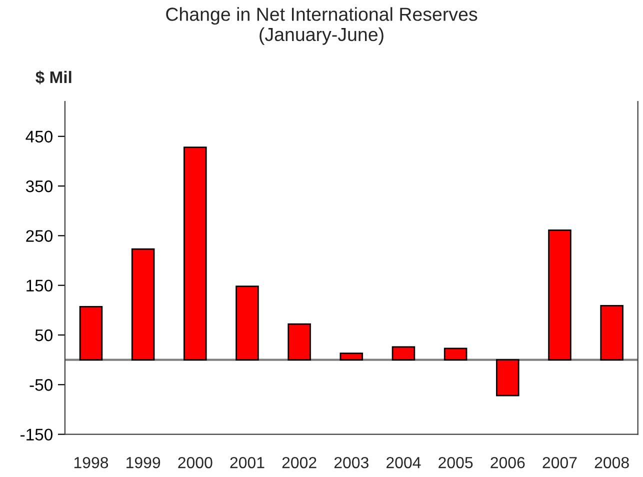 This screenshot has width=643, height=477. I want to click on x-tick-label: 1998, so click(91, 462).